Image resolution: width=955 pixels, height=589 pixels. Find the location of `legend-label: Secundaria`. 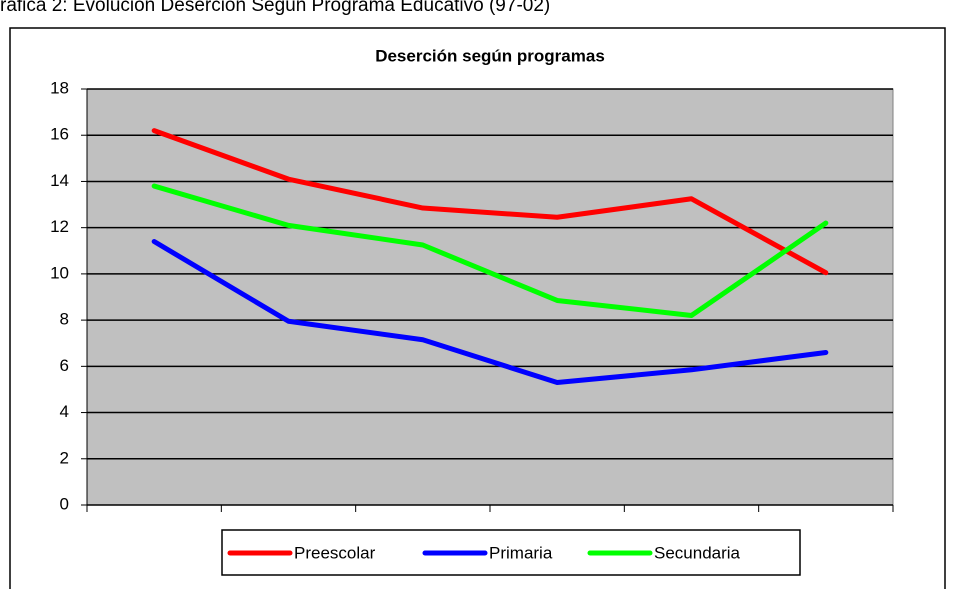

legend-label: Secundaria is located at coordinates (697, 552).